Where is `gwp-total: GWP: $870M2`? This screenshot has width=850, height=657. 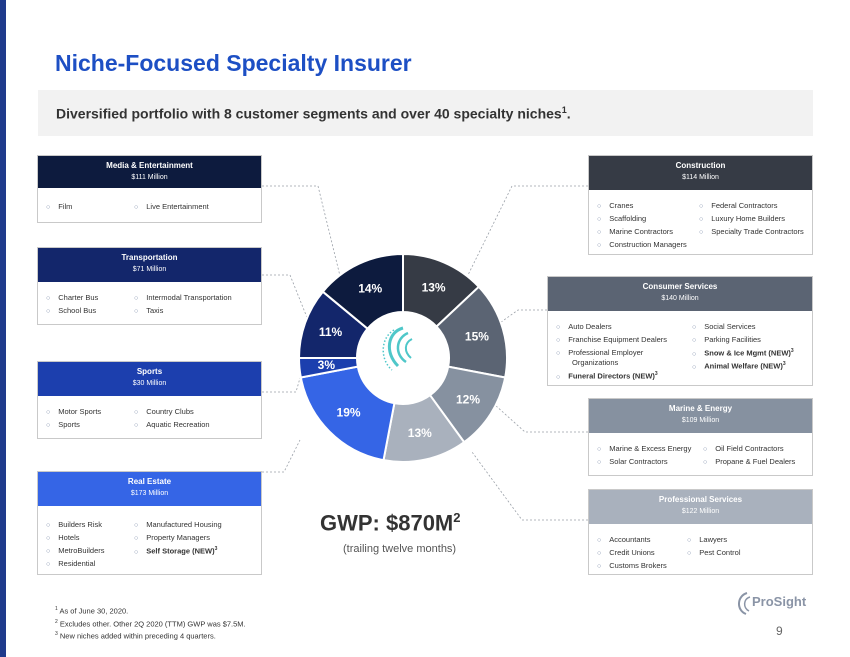 gwp-total: GWP: $870M2 is located at coordinates (390, 523).